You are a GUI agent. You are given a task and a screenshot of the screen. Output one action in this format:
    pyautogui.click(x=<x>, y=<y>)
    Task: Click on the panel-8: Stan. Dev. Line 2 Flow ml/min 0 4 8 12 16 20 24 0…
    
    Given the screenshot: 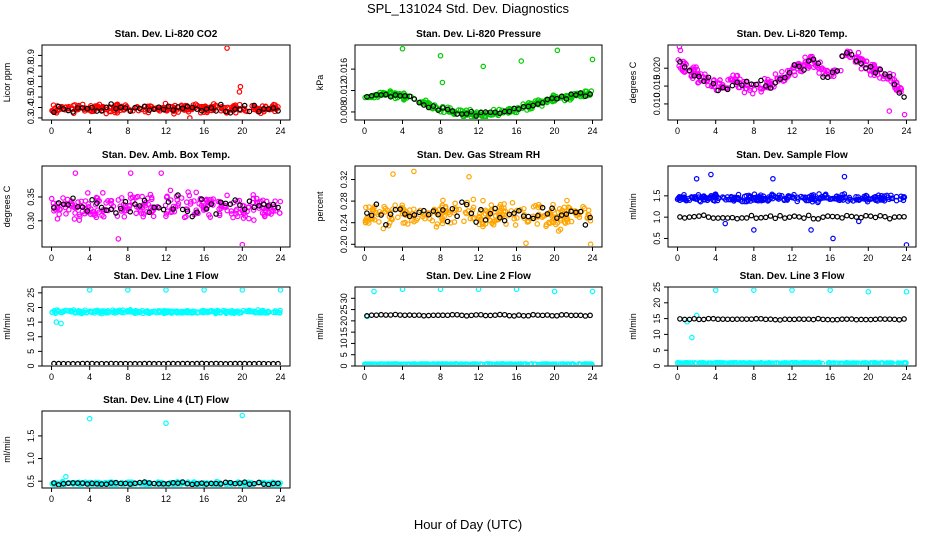 What is the action you would take?
    pyautogui.click(x=459, y=326)
    